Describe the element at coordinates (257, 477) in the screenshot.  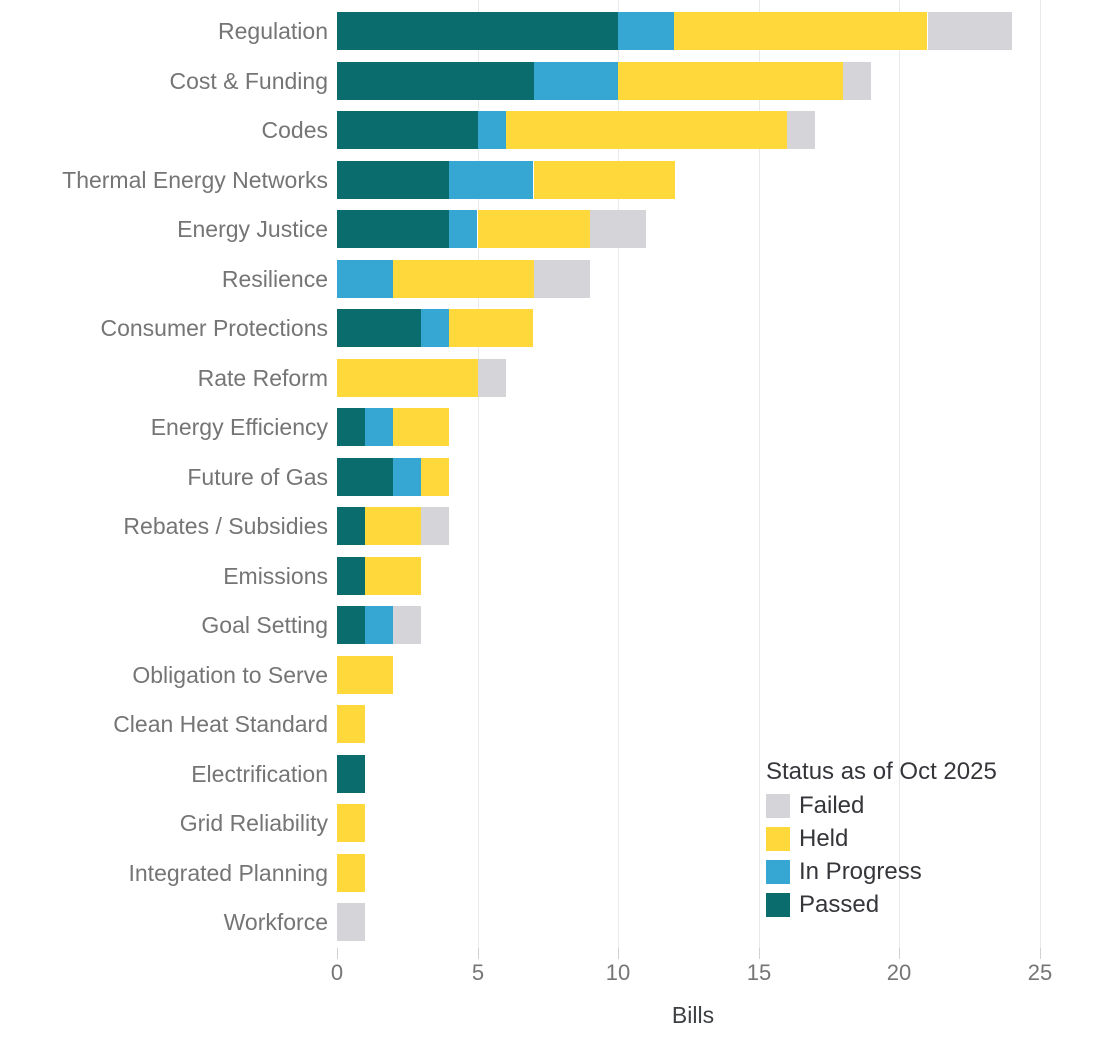
I see `category-label: Future of Gas` at that location.